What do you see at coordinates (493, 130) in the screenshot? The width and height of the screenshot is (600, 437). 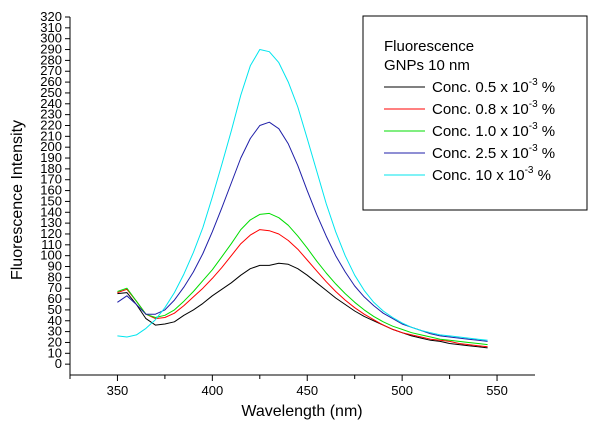 I see `legend-label-3: Conc. 1.0 x 10-3 %` at bounding box center [493, 130].